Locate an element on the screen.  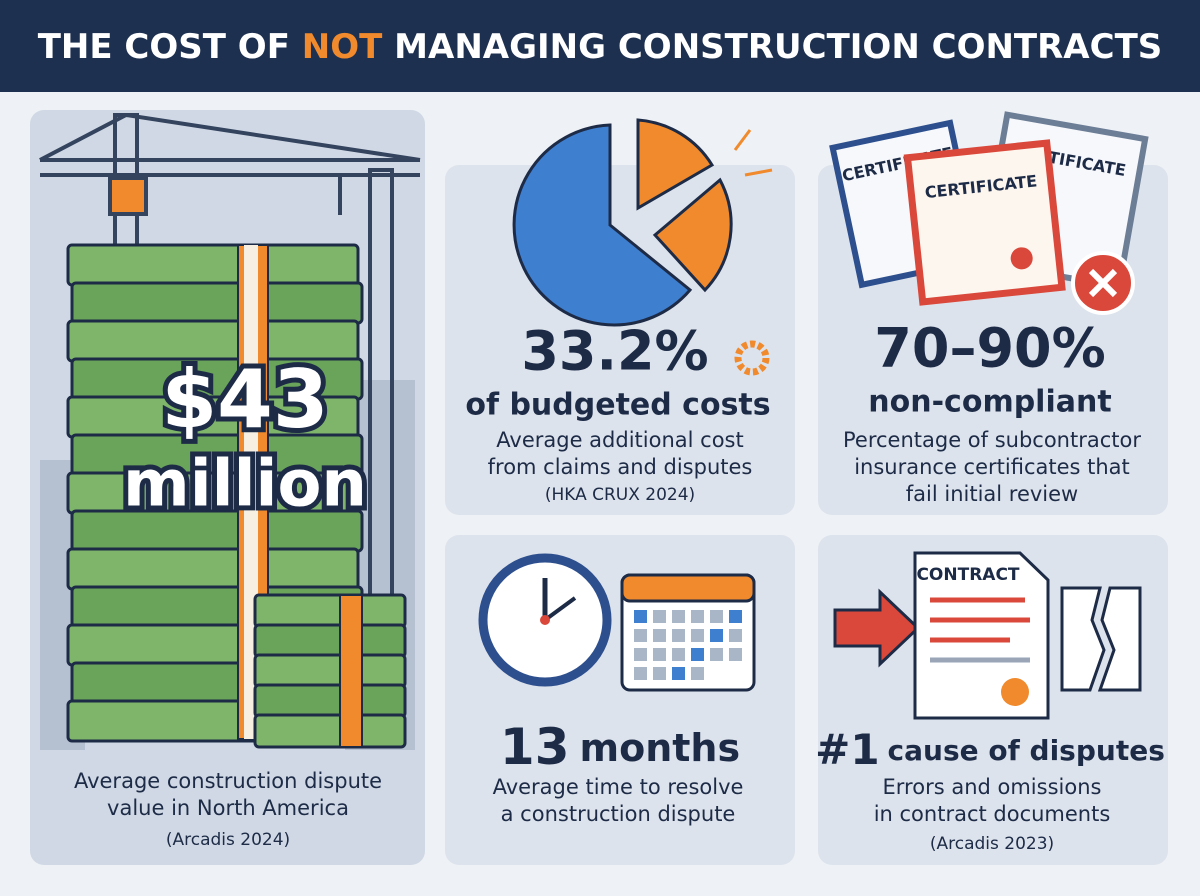
title-highlight: NOT is located at coordinates (342, 47).